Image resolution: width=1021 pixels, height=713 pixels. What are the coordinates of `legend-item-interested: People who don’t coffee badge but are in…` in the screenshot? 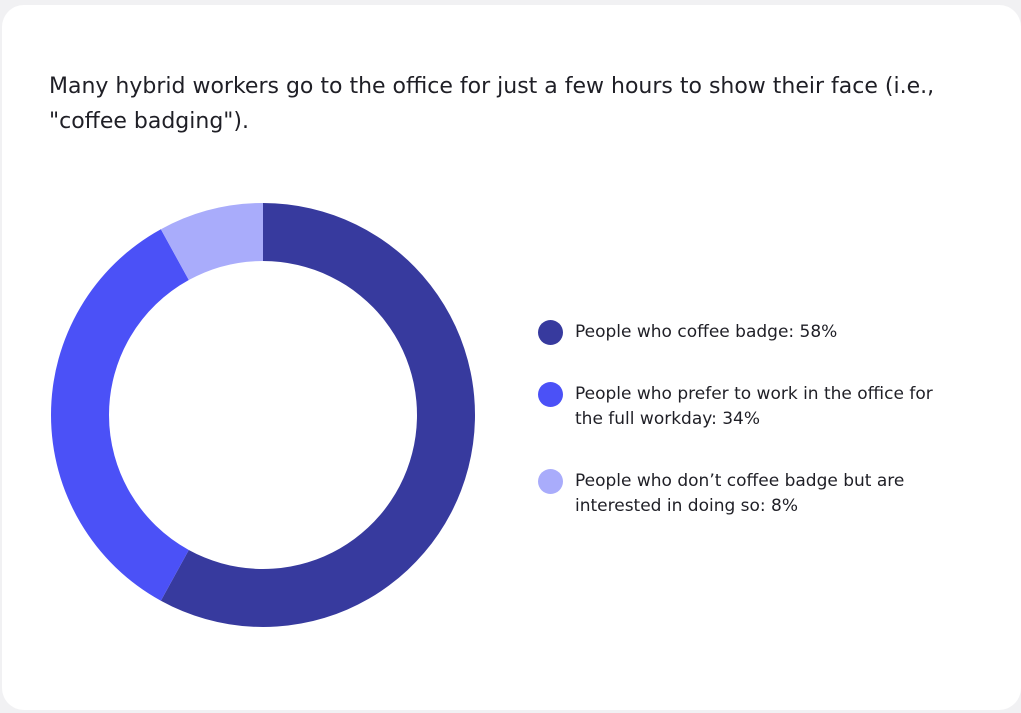 It's located at (748, 494).